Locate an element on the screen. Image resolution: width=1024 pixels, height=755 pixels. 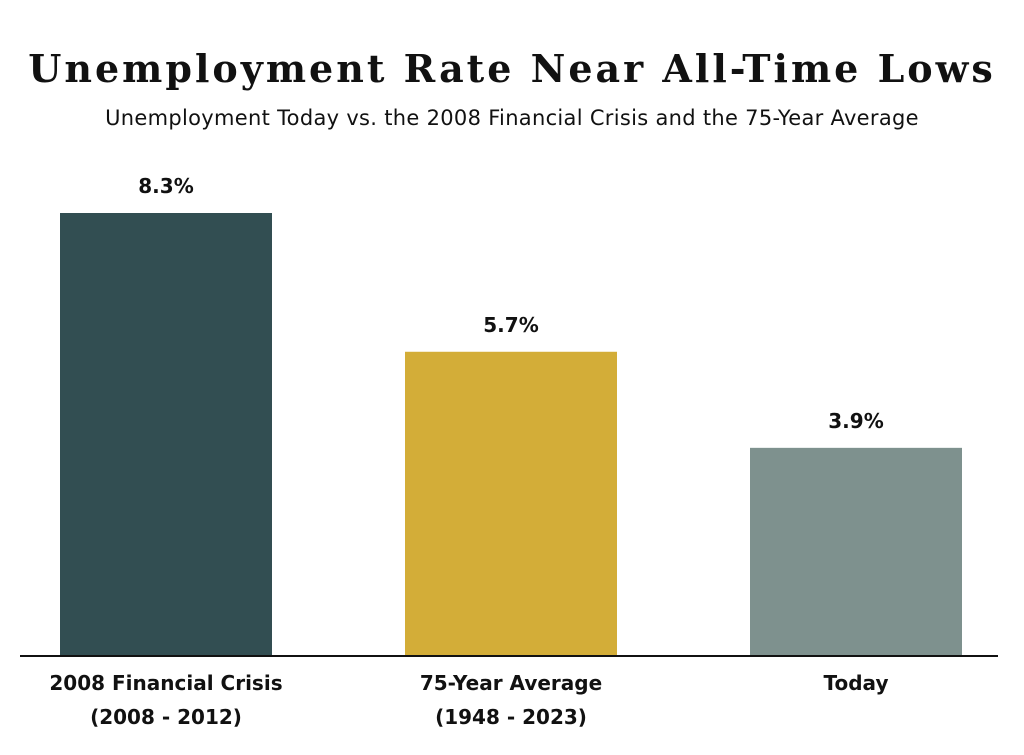
bar-value-label-1: 8.3% is located at coordinates (165, 186).